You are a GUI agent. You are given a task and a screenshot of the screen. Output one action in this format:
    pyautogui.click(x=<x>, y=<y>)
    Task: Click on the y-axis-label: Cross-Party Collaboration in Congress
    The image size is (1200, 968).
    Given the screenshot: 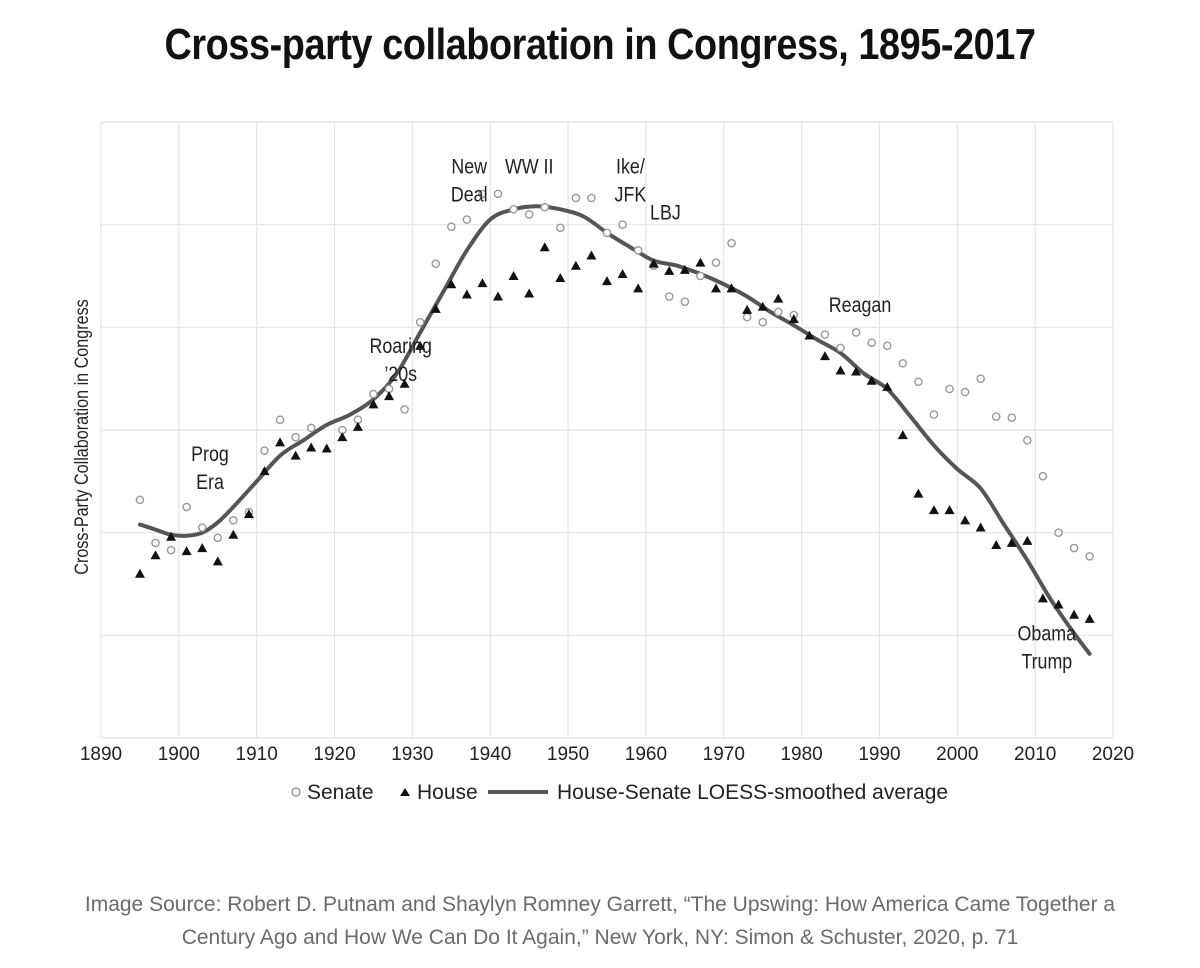 What is the action you would take?
    pyautogui.click(x=82, y=437)
    